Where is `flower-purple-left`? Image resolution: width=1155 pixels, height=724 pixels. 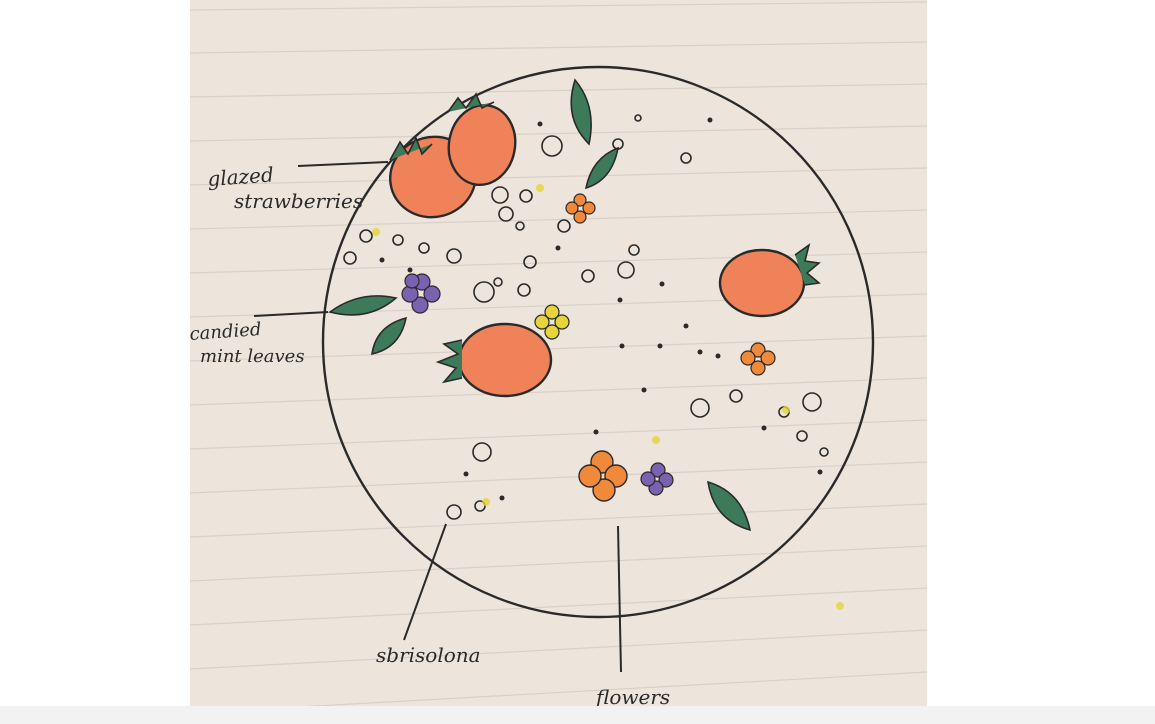
flower-purple-left is located at coordinates (421, 293).